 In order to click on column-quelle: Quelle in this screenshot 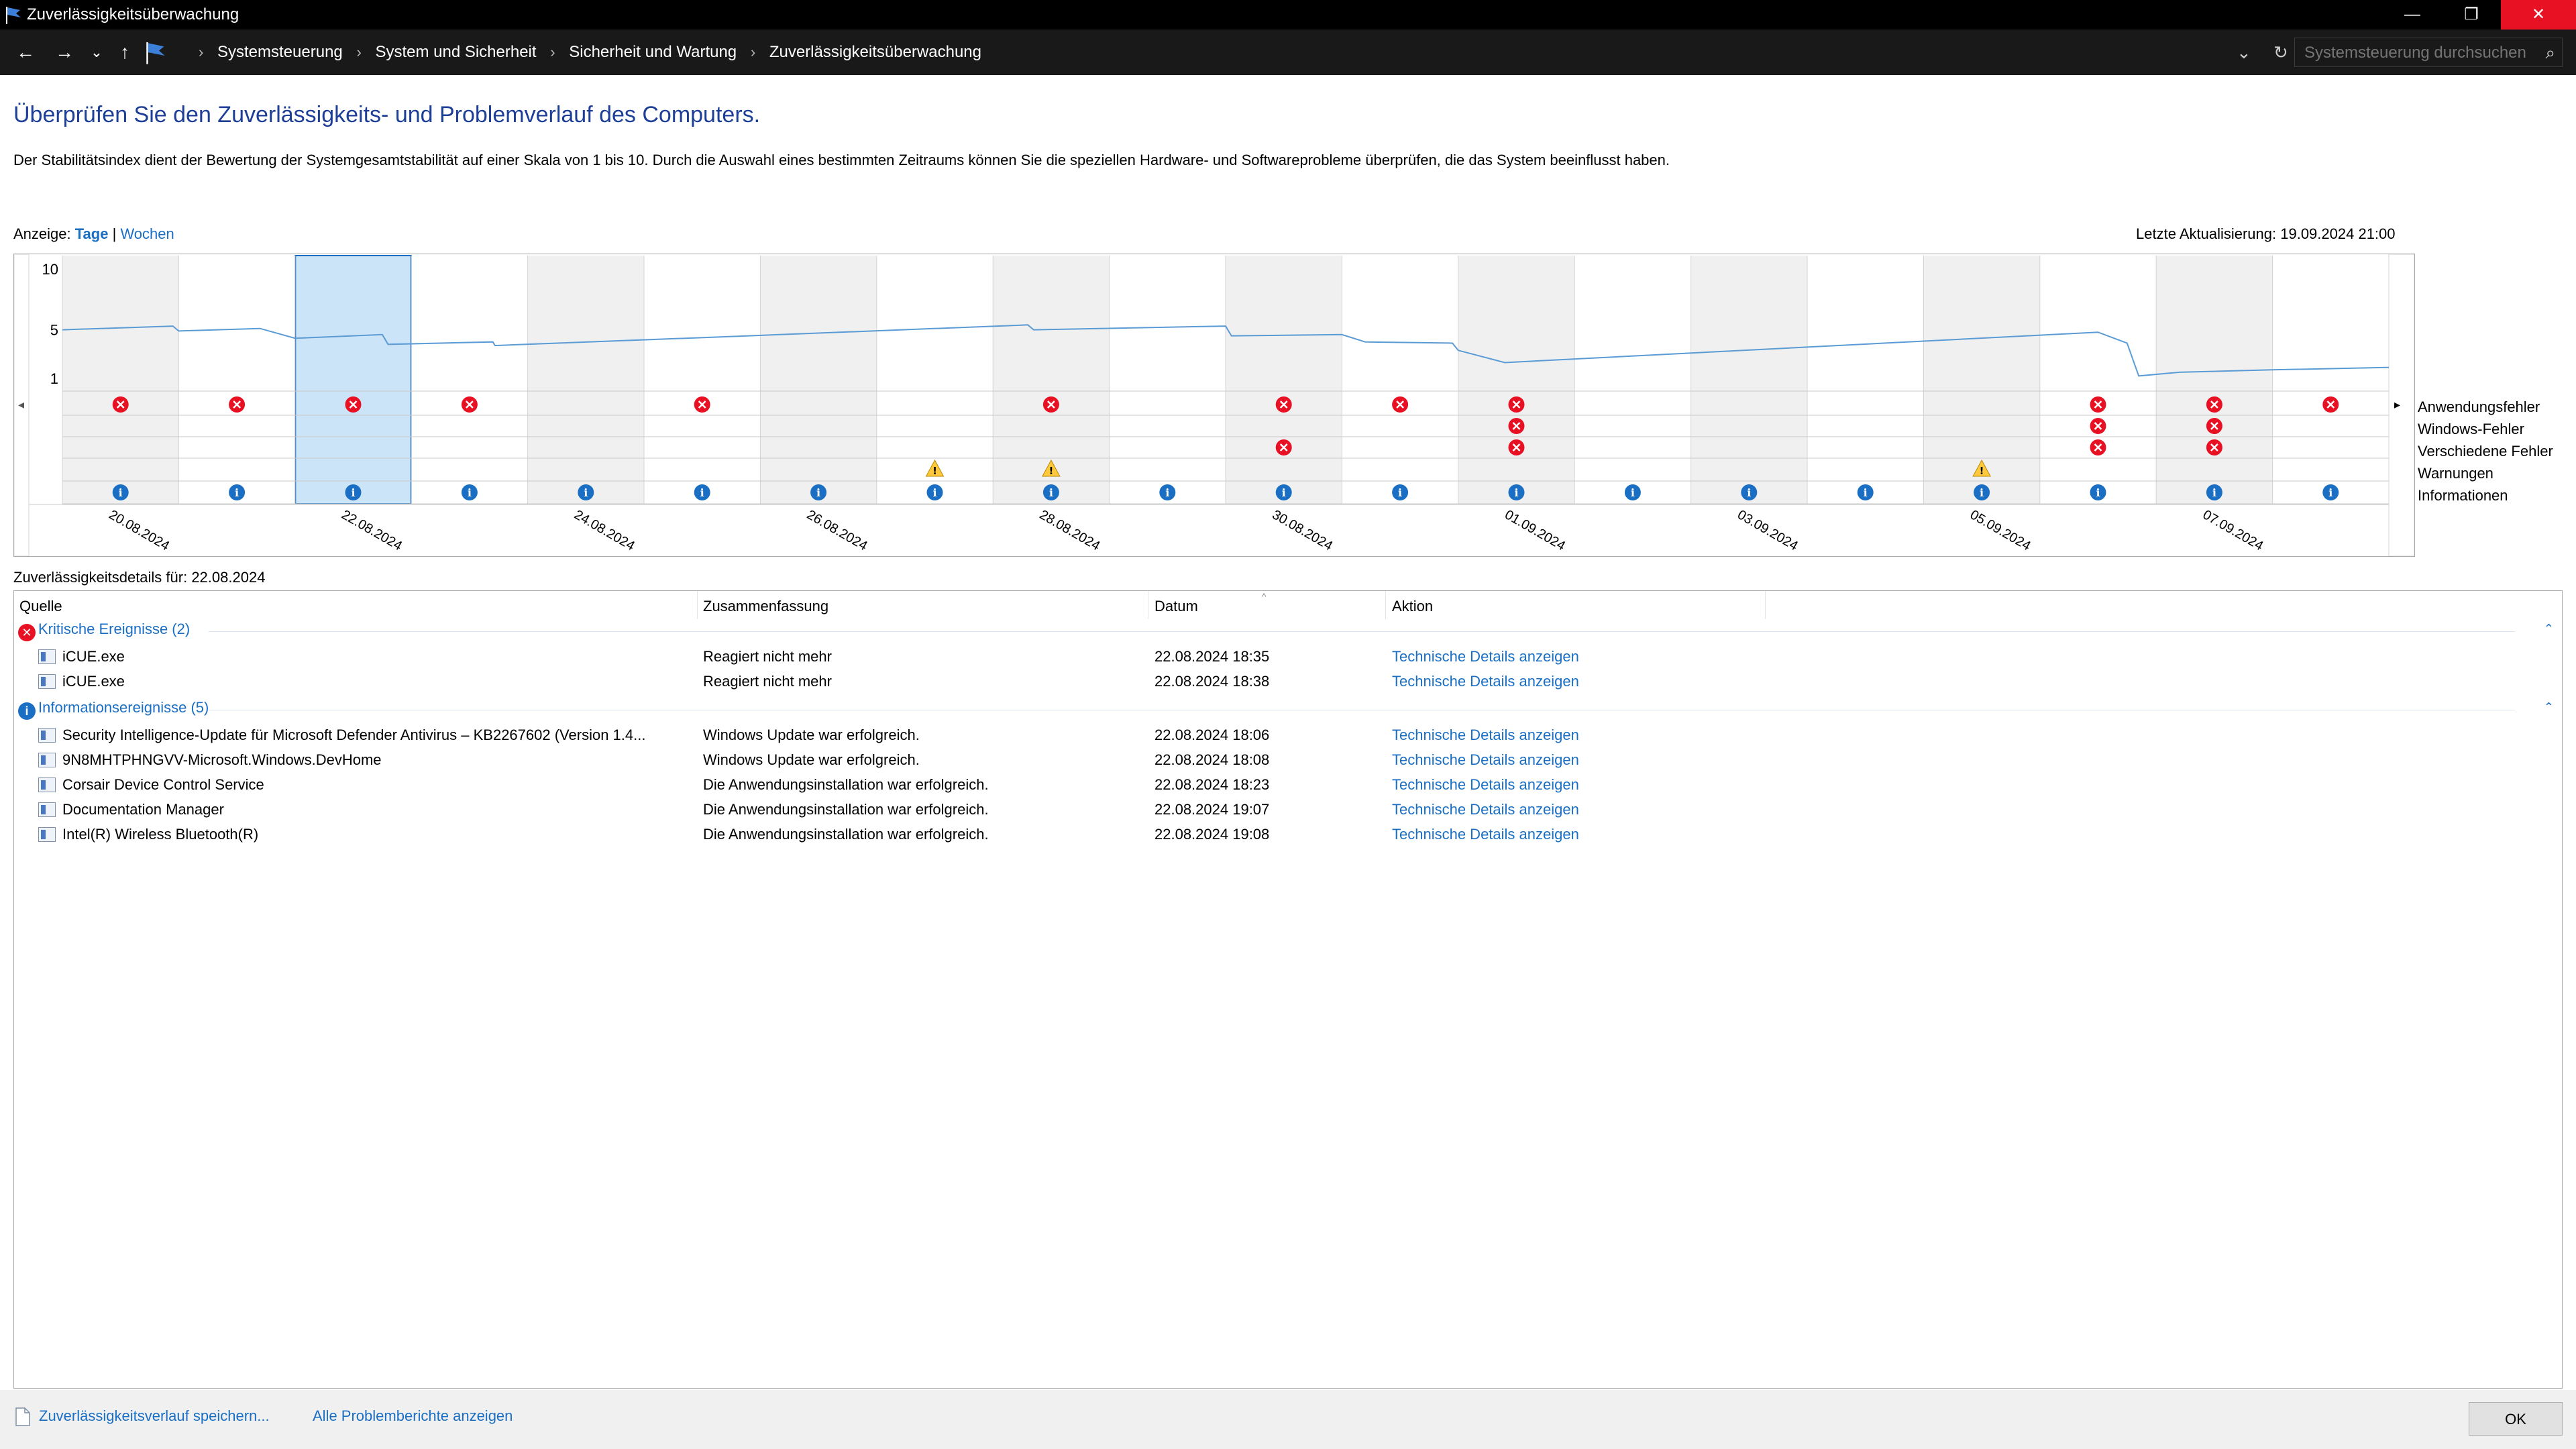, I will do `click(40, 606)`.